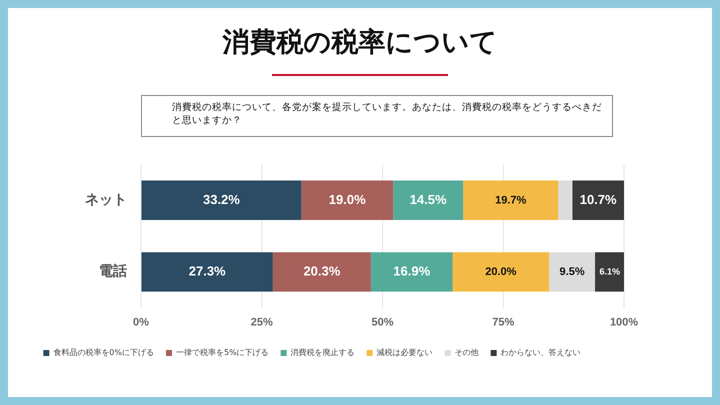 This screenshot has height=405, width=720. I want to click on data-label: 20.3%, so click(322, 271).